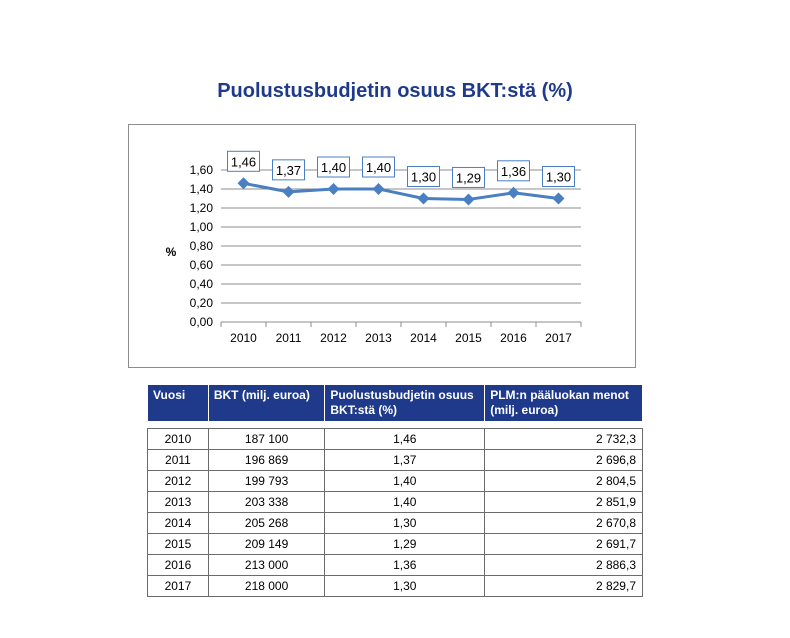 This screenshot has height=638, width=790. I want to click on y-axis-label: %, so click(171, 252).